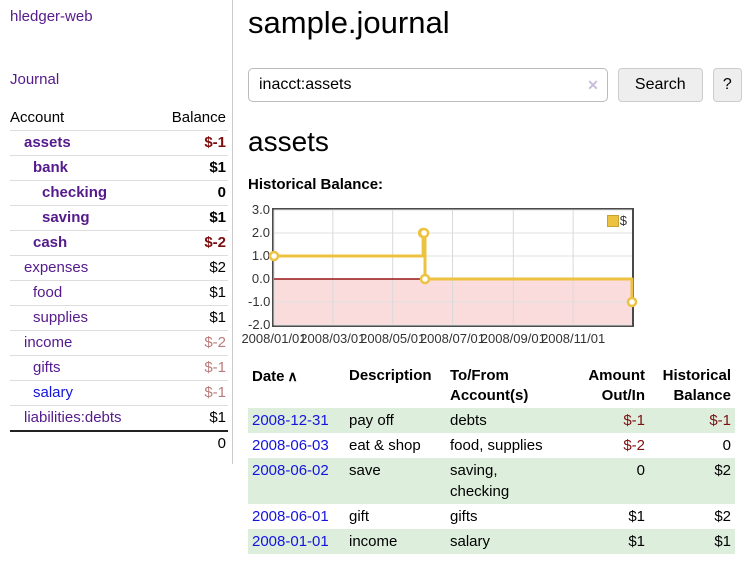  I want to click on account-row: gifts $-1, so click(119, 368).